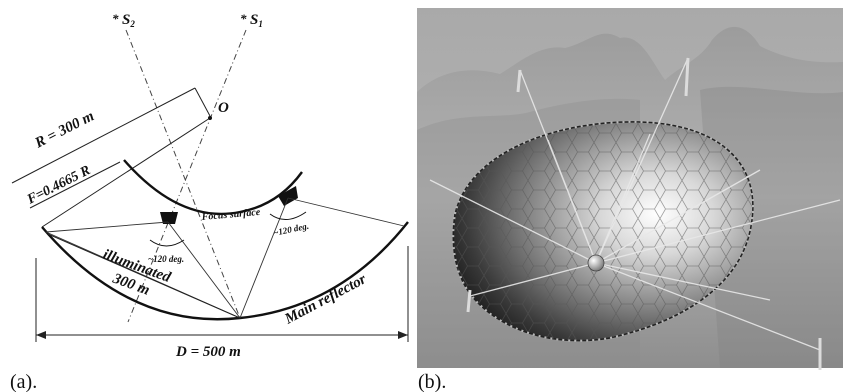 The image size is (843, 392). Describe the element at coordinates (103, 135) in the screenshot. I see `radius-dimension` at that location.